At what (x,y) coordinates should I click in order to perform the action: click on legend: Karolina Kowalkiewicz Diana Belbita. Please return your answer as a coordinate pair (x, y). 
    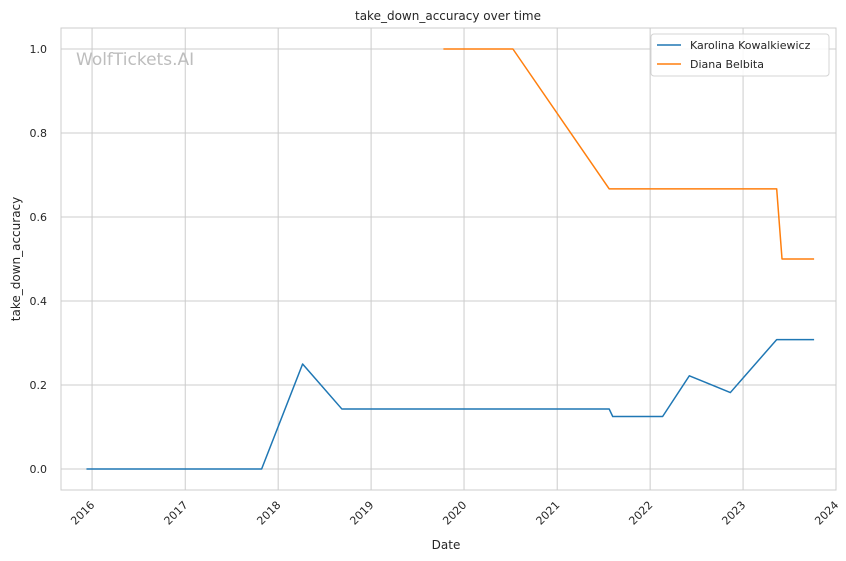
    Looking at the image, I should click on (740, 55).